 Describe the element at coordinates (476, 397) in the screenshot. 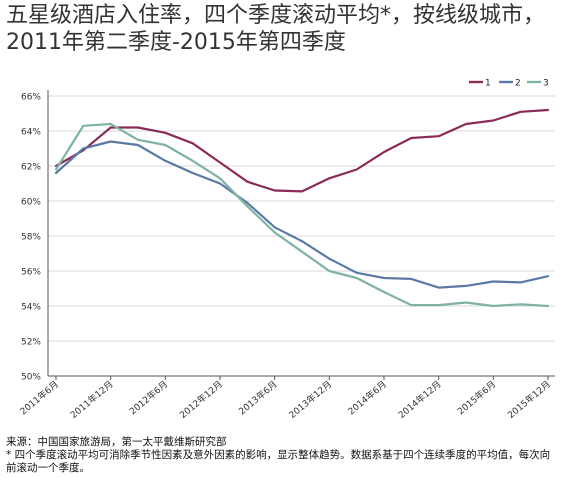

I see `x-tick-label: 2015年6月` at that location.